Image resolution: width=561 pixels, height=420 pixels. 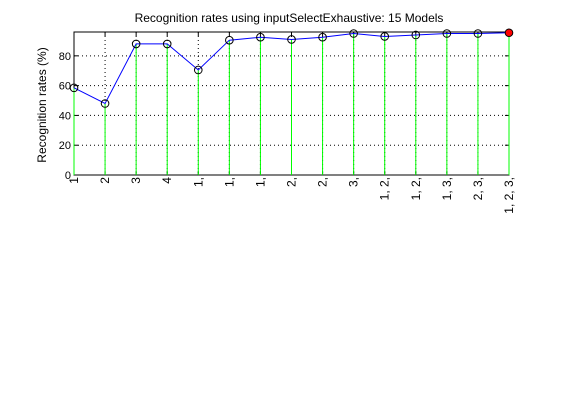 What do you see at coordinates (105, 180) in the screenshot?
I see `x-tick-label: 2` at bounding box center [105, 180].